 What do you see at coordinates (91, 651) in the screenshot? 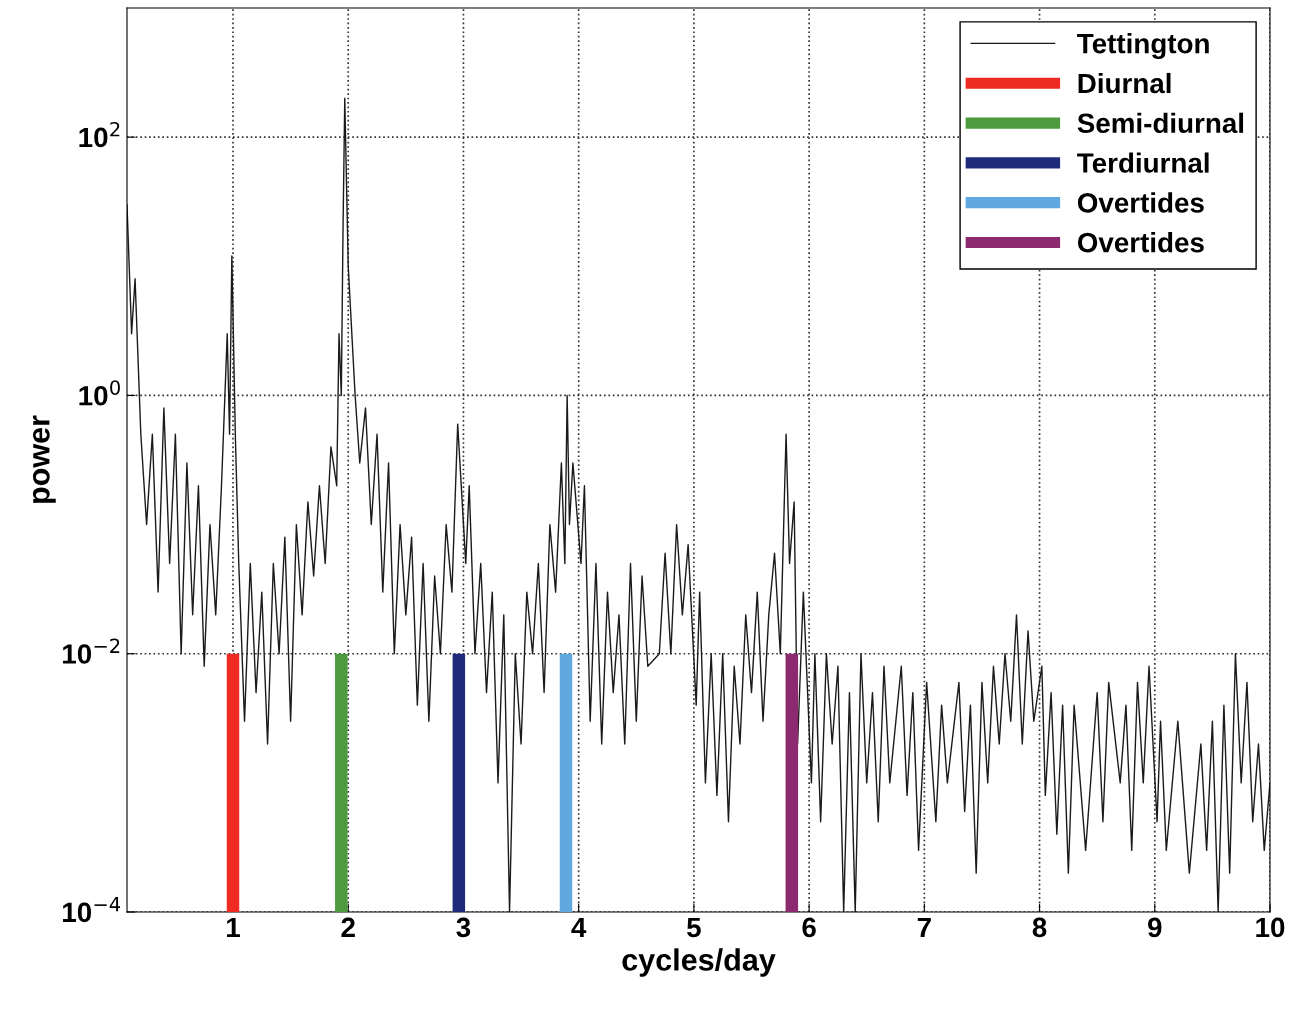
I see `y-tick-label: 10$^{−2}$` at bounding box center [91, 651].